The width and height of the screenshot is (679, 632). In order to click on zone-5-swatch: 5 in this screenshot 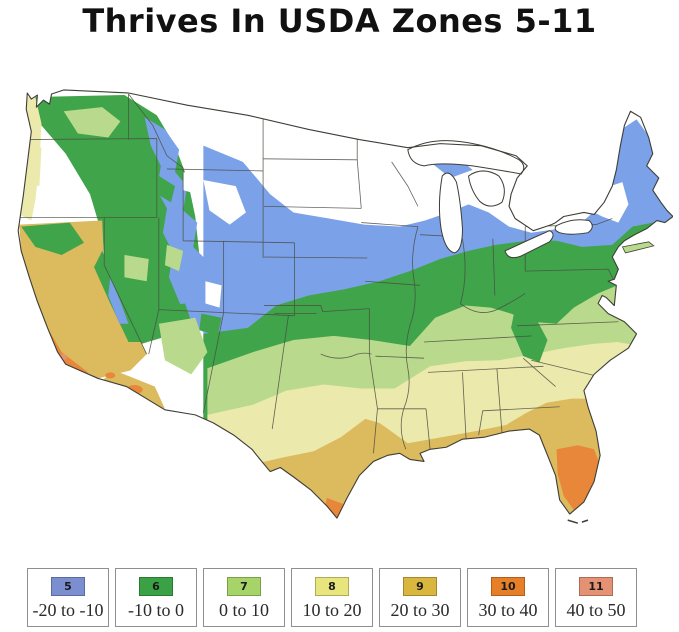, I will do `click(68, 586)`.